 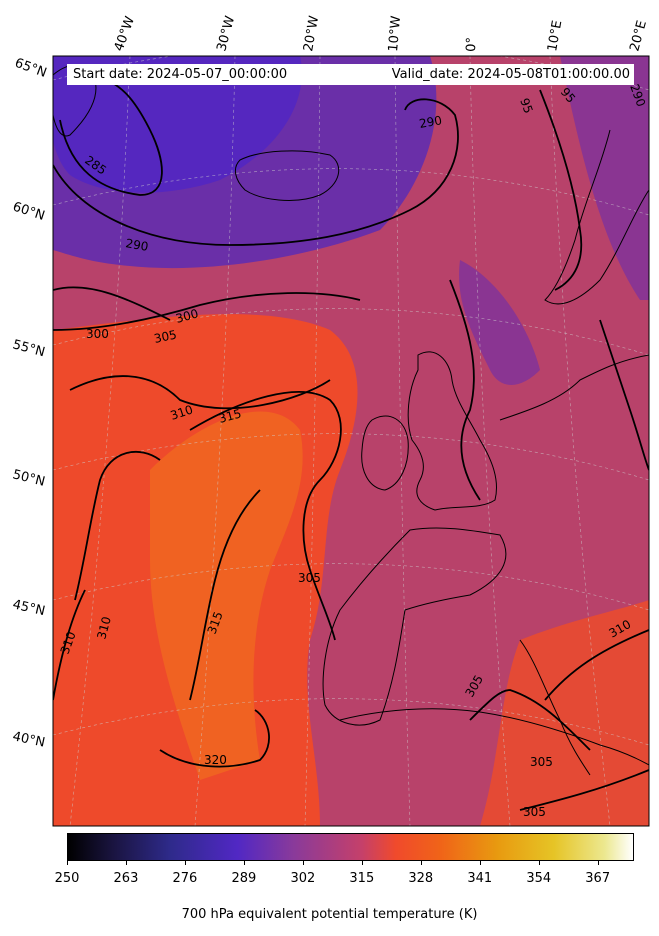 What do you see at coordinates (187, 315) in the screenshot?
I see `contour-label-300-b: 300` at bounding box center [187, 315].